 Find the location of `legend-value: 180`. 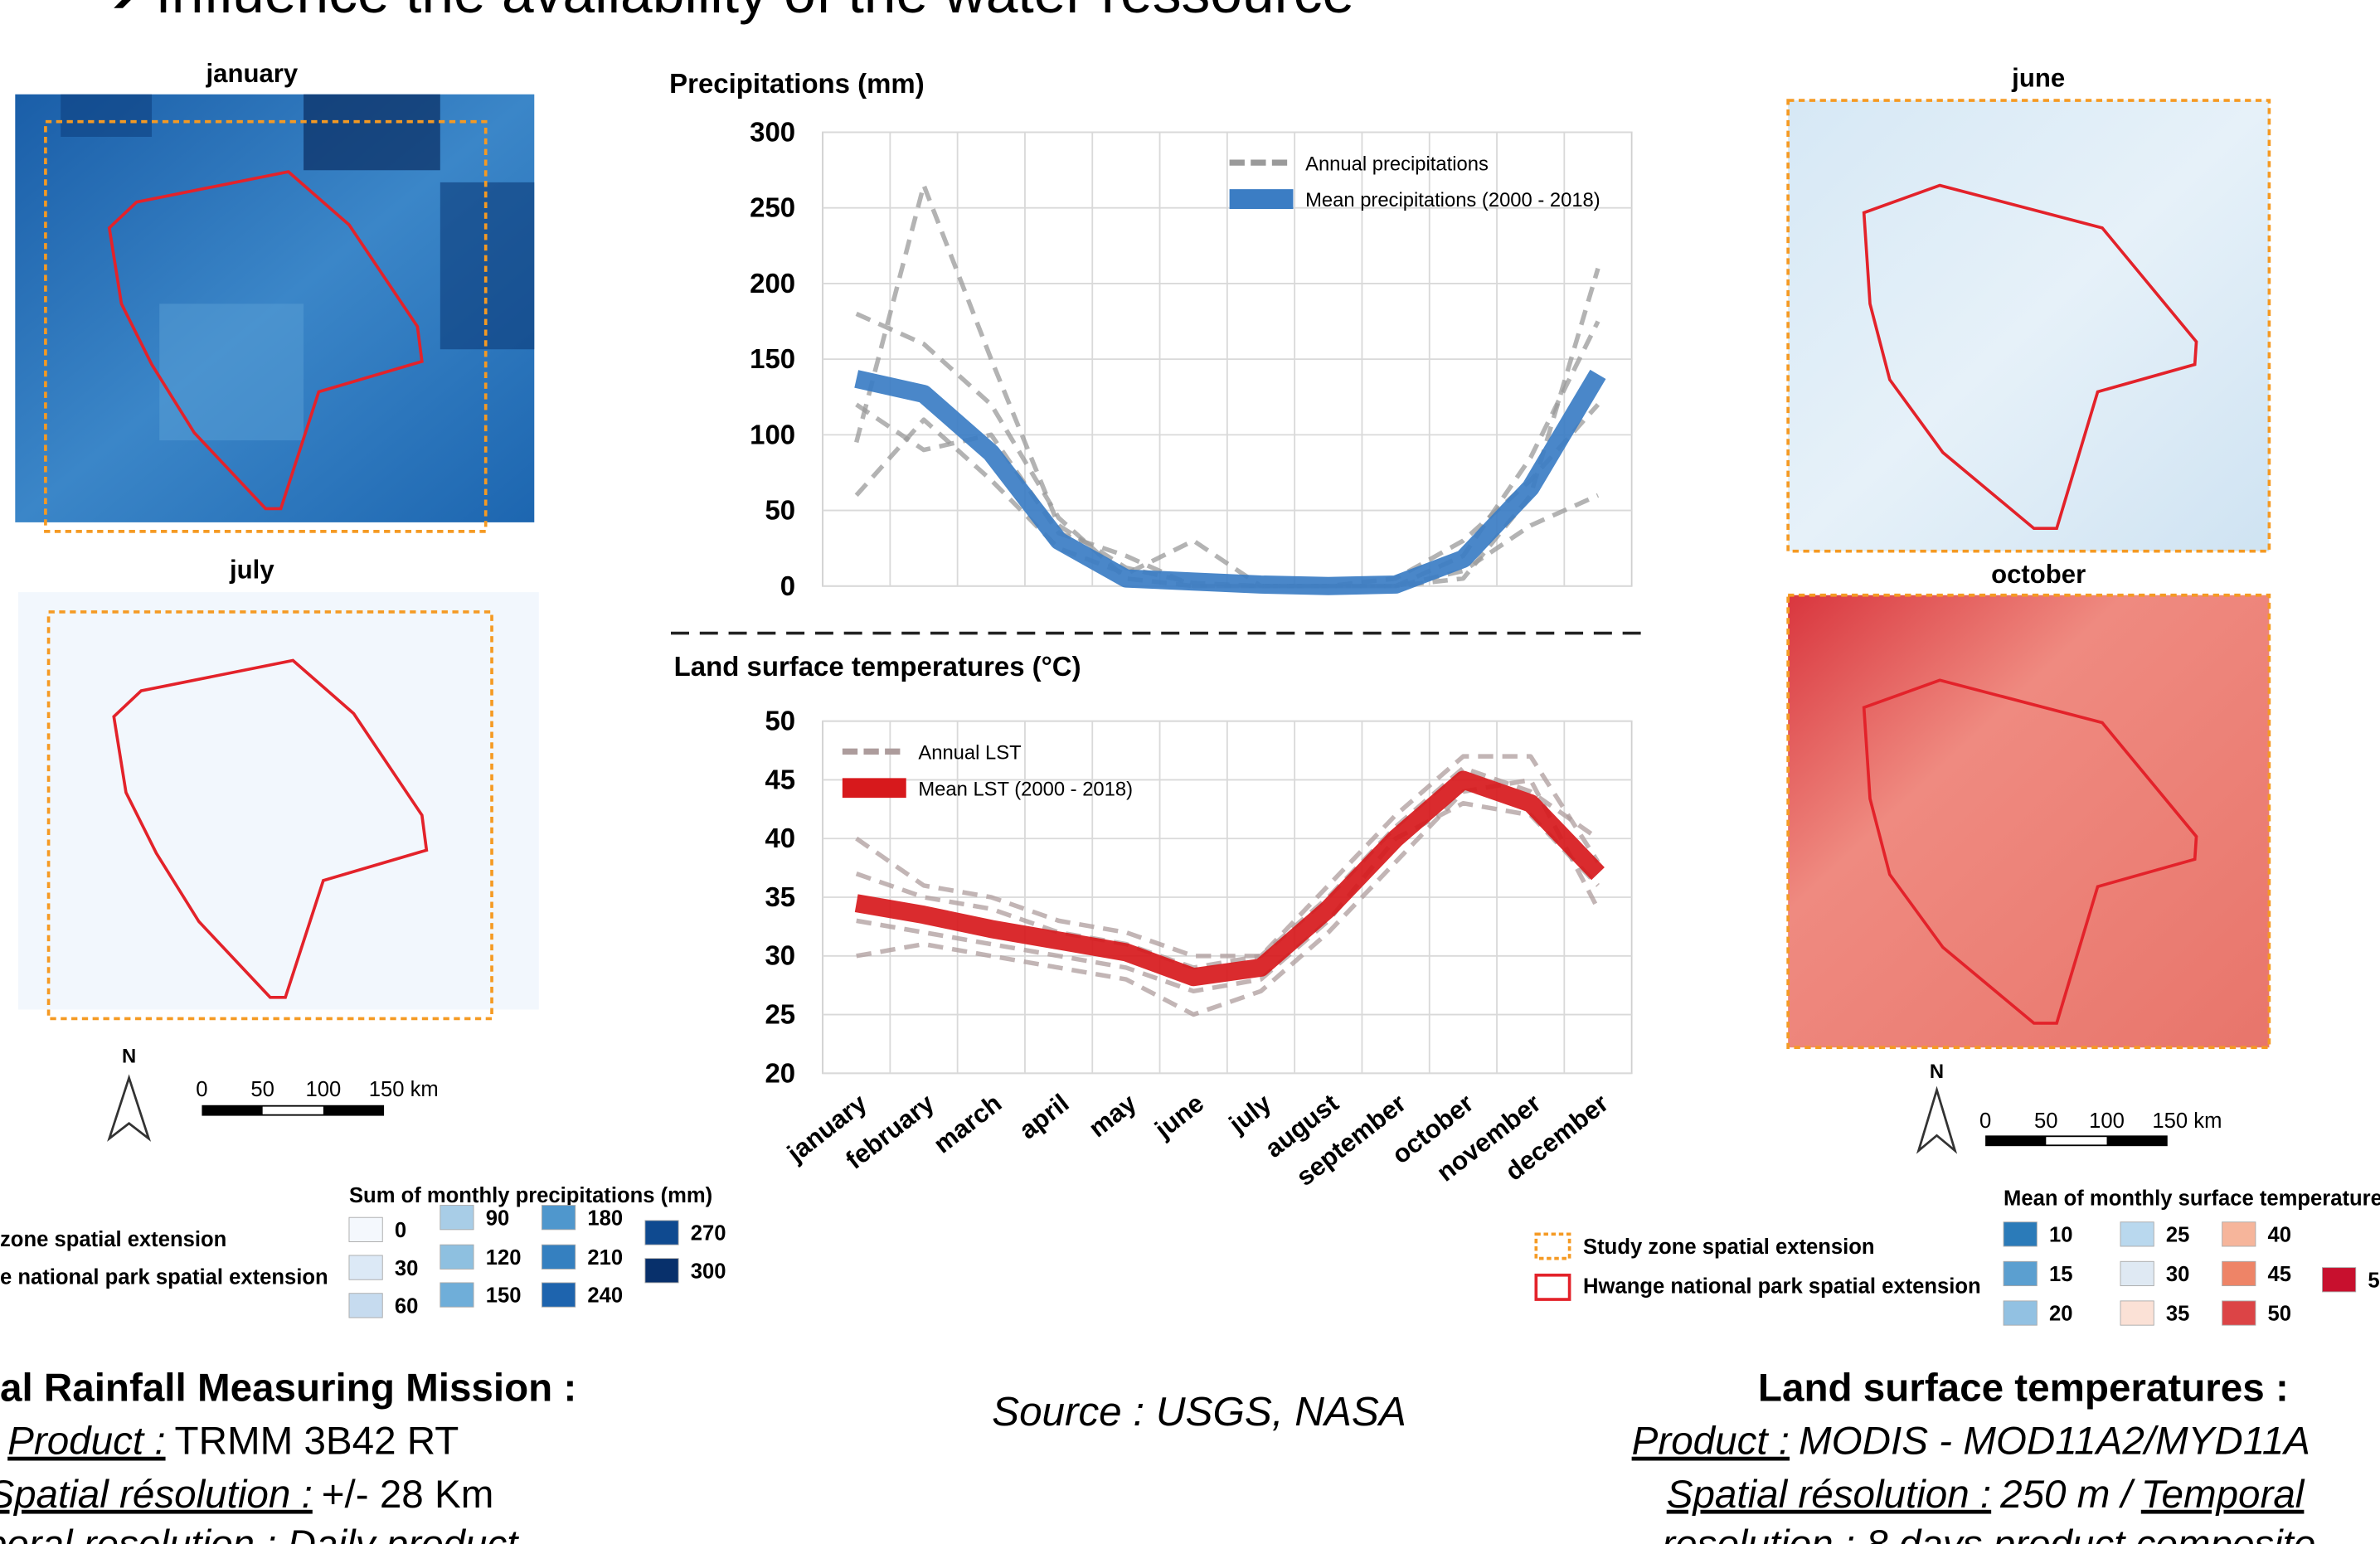

legend-value: 180 is located at coordinates (605, 1218).